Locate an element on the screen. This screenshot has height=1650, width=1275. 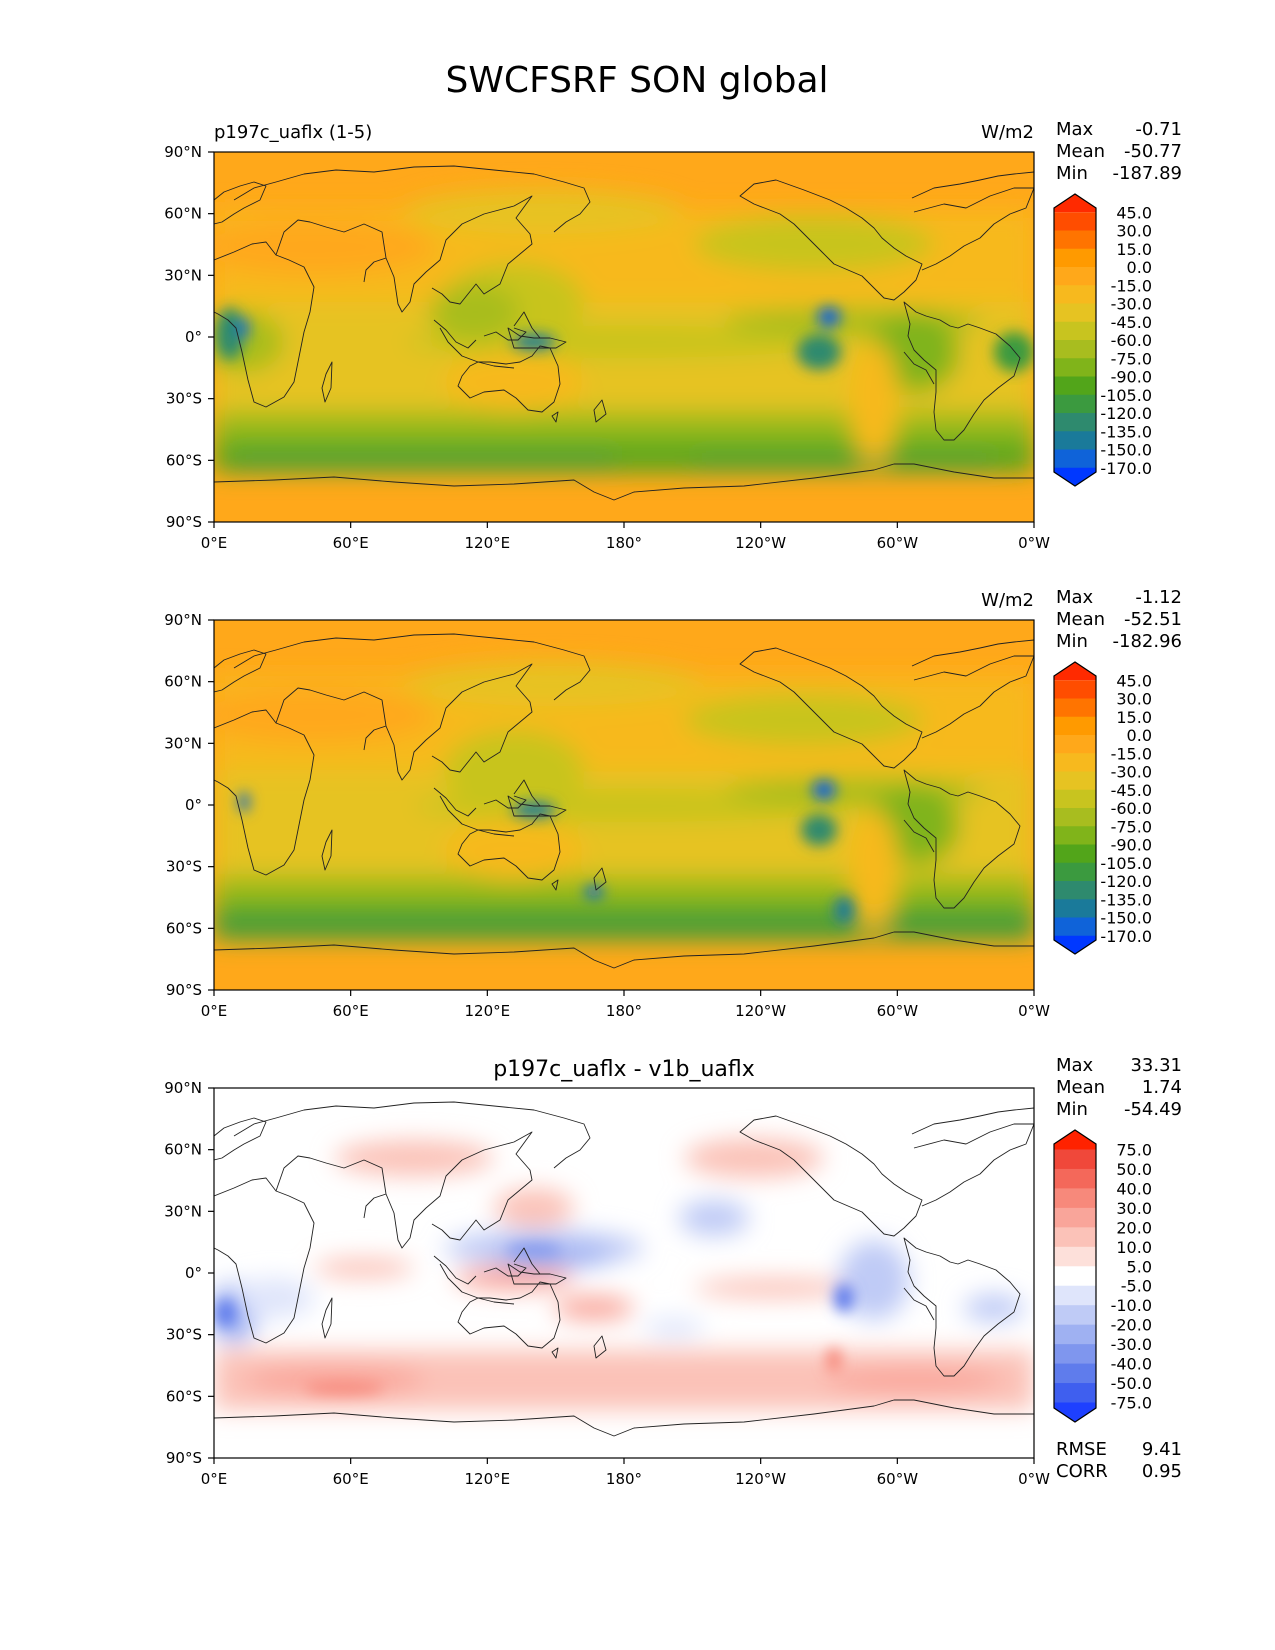
colorbar-tick-label: -50.0 is located at coordinates (1131, 1383).